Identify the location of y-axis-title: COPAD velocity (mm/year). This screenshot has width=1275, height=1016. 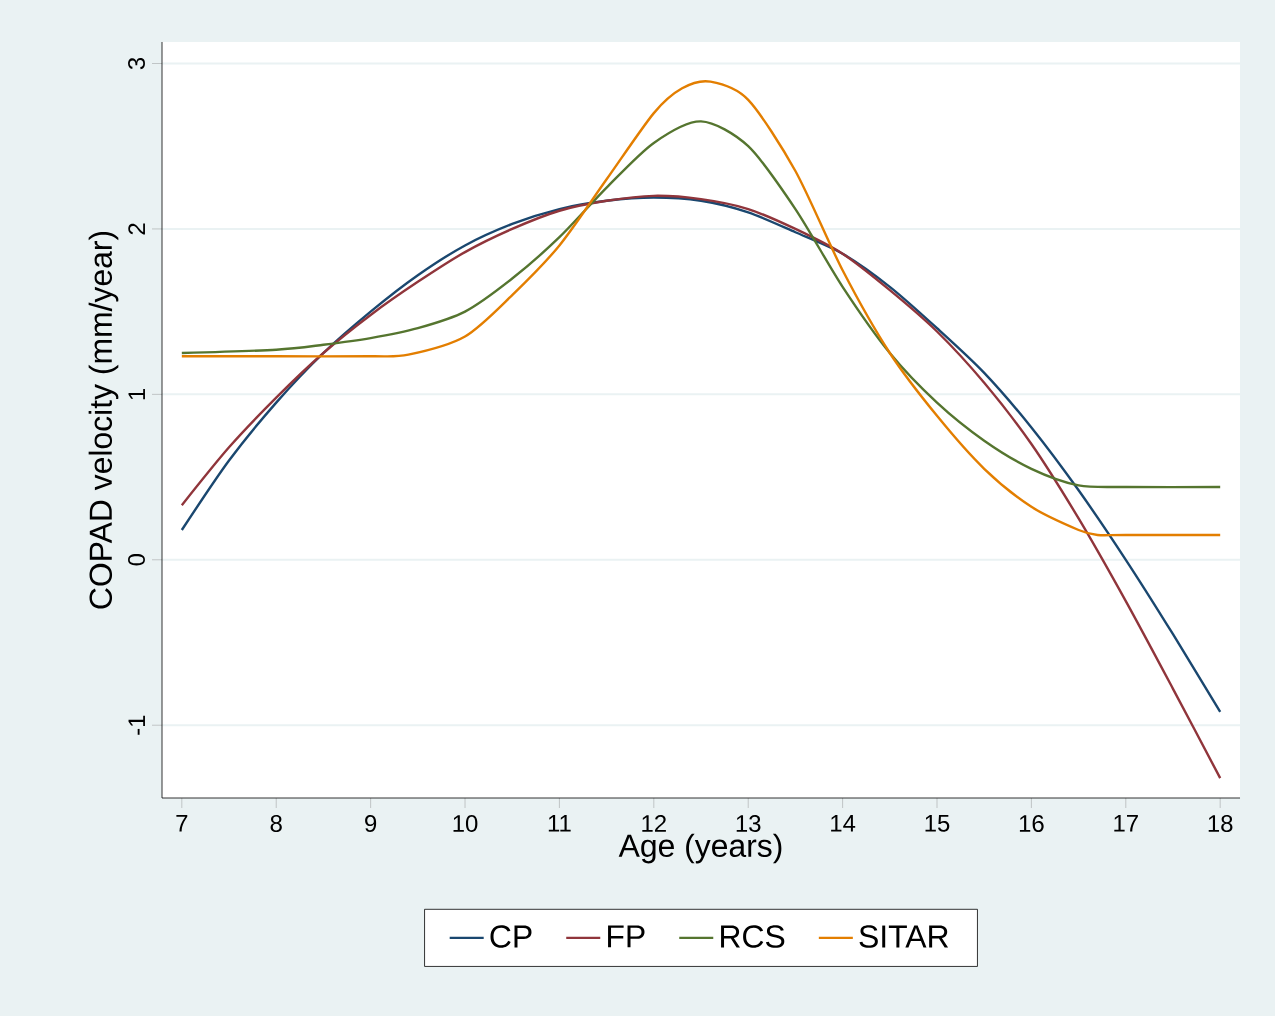
(103, 420).